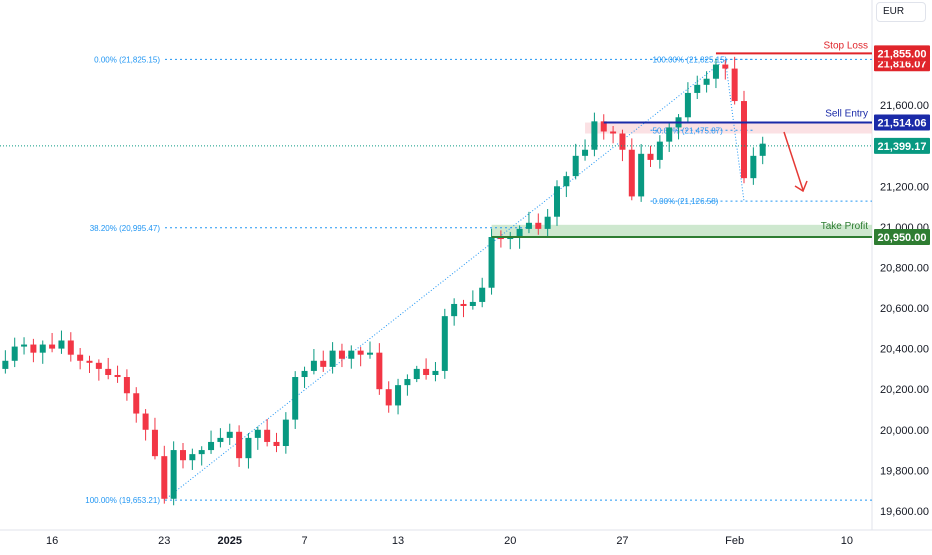 The height and width of the screenshot is (555, 932). What do you see at coordinates (688, 130) in the screenshot?
I see `fib-label: 50.00% (21,475.87)` at bounding box center [688, 130].